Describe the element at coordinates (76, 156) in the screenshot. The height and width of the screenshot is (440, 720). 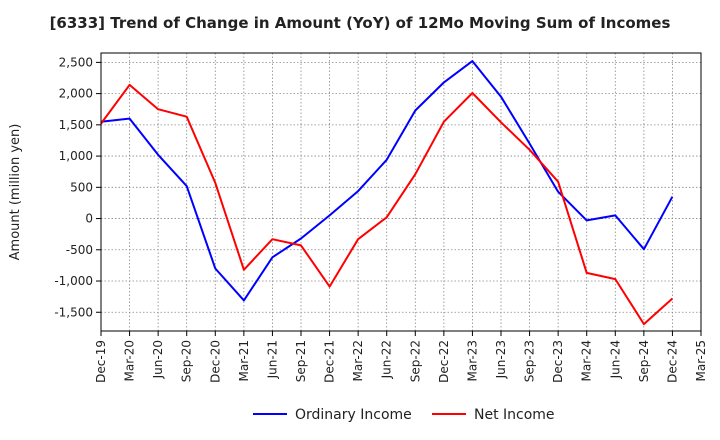
I see `y-tick-label: 1,000` at that location.